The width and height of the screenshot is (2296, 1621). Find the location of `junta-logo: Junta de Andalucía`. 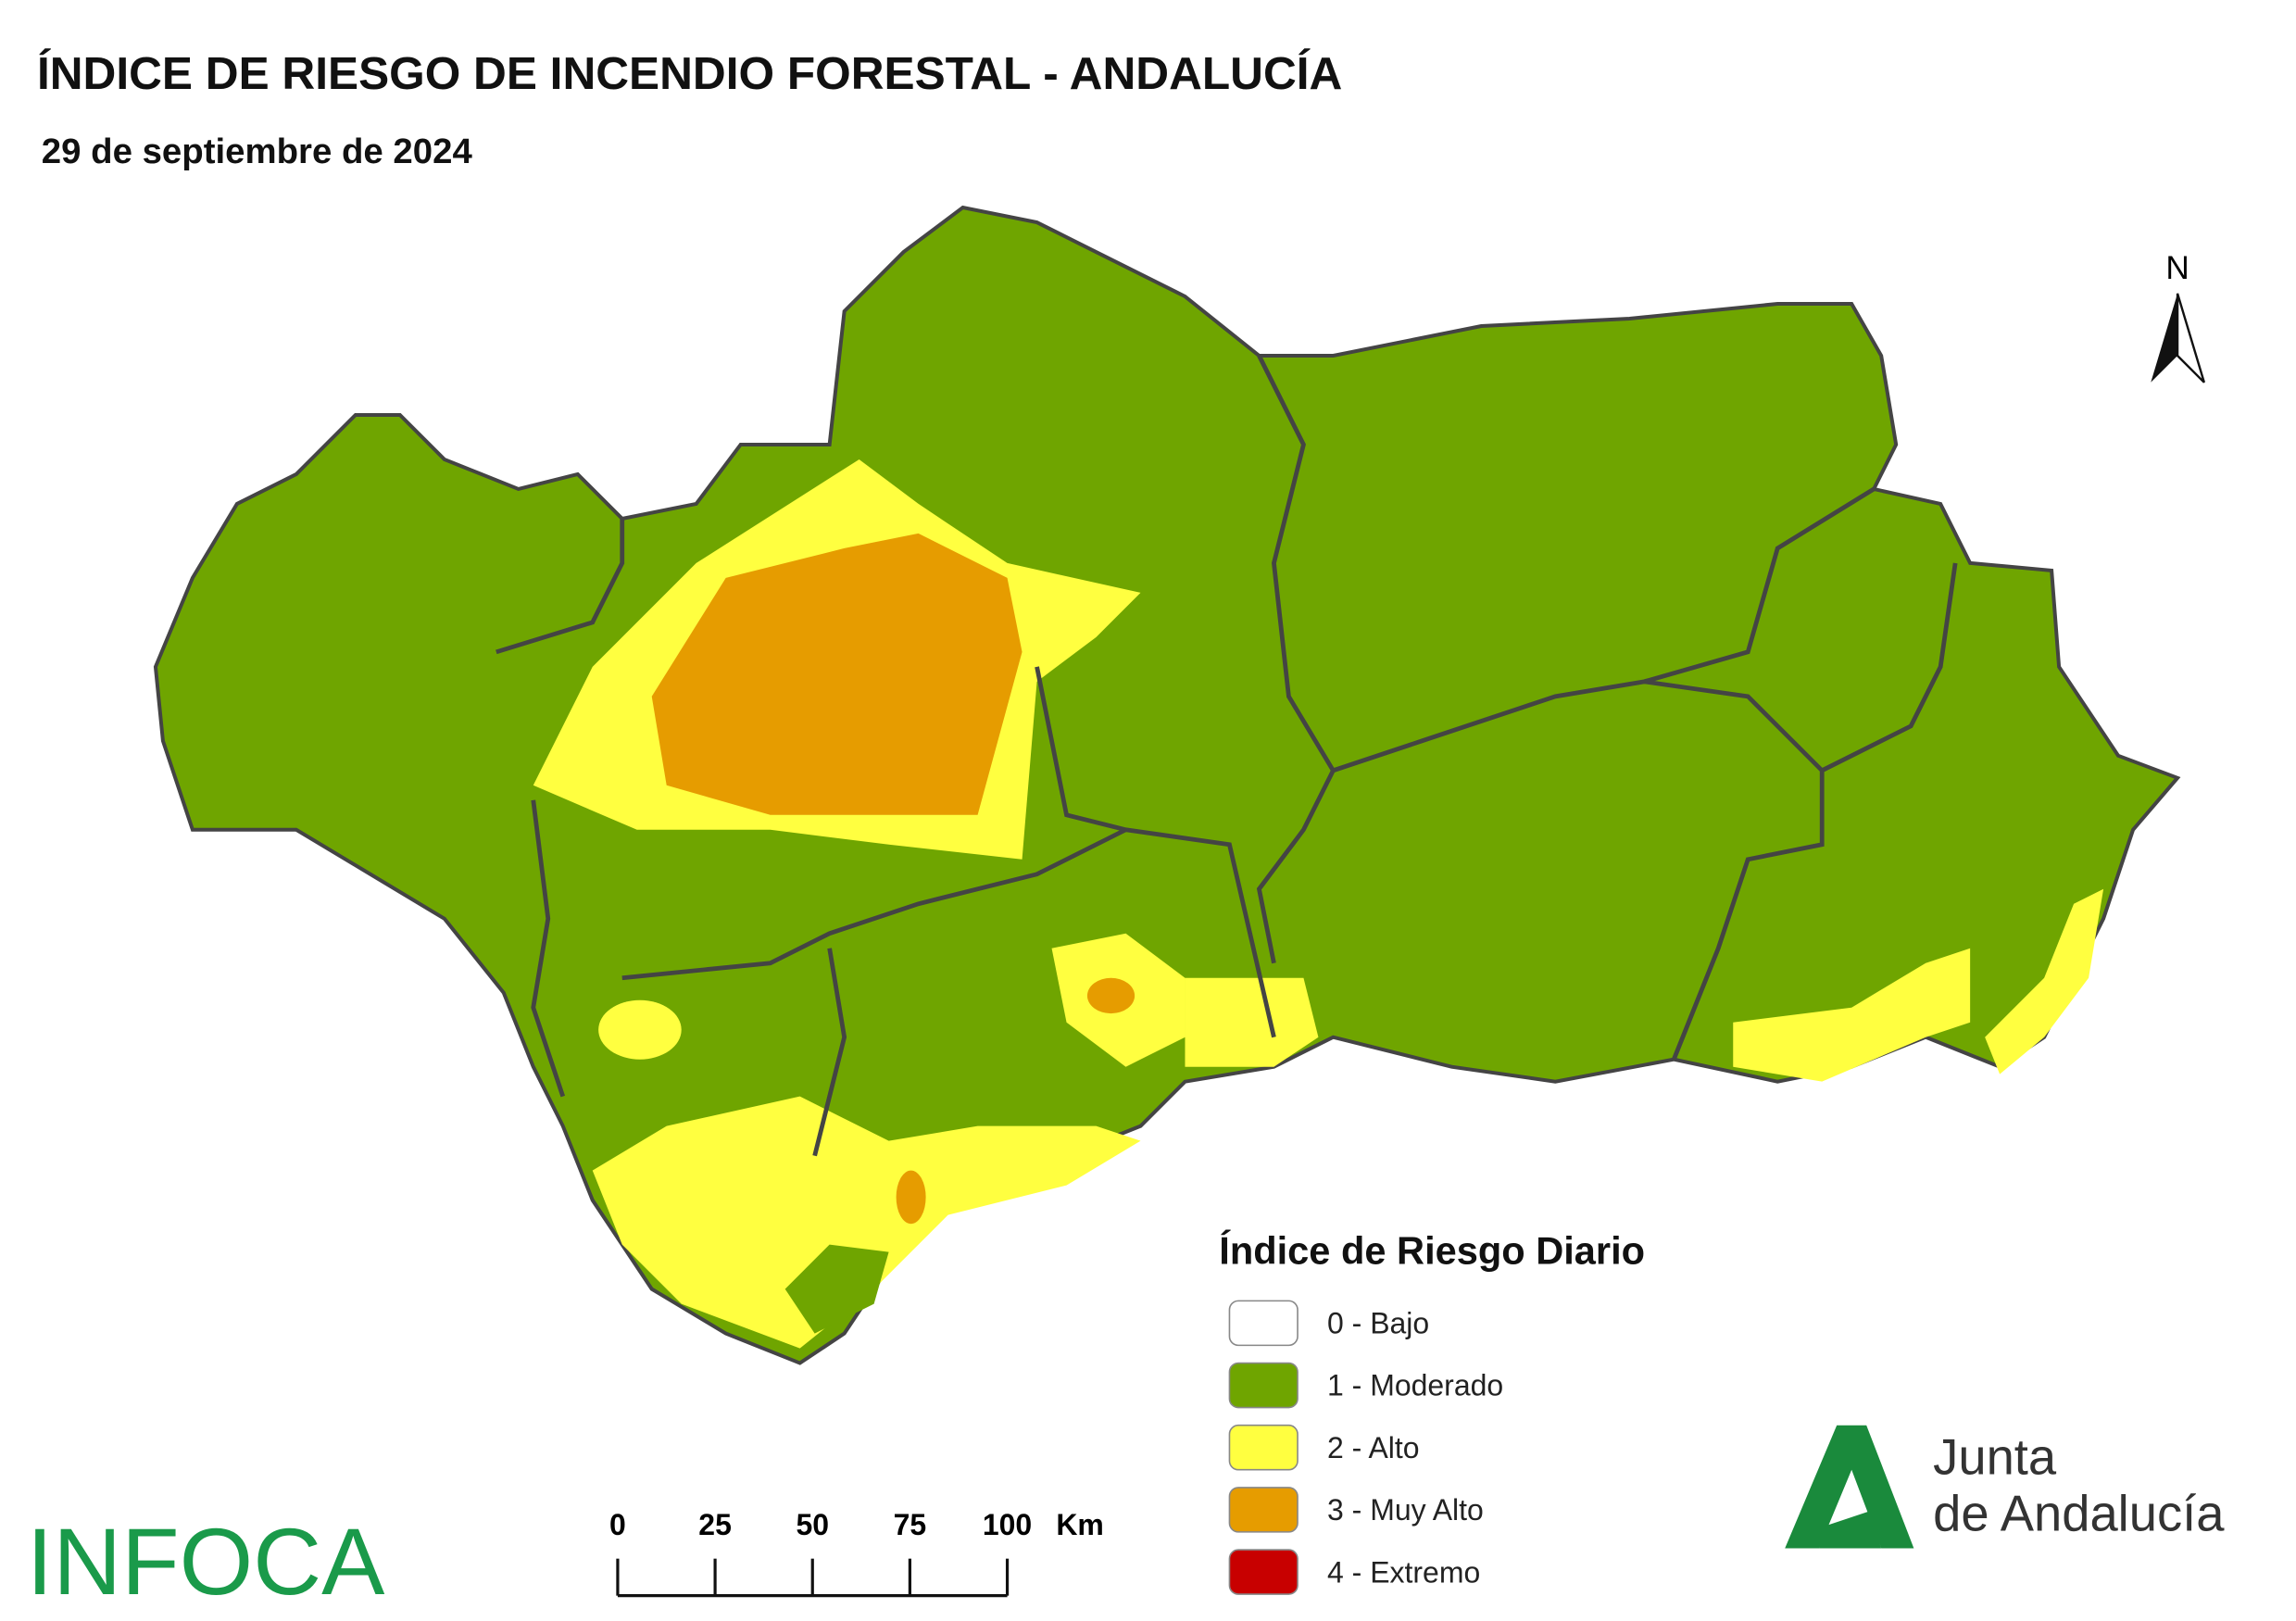

junta-logo: Junta de Andalucía is located at coordinates (2005, 1487).